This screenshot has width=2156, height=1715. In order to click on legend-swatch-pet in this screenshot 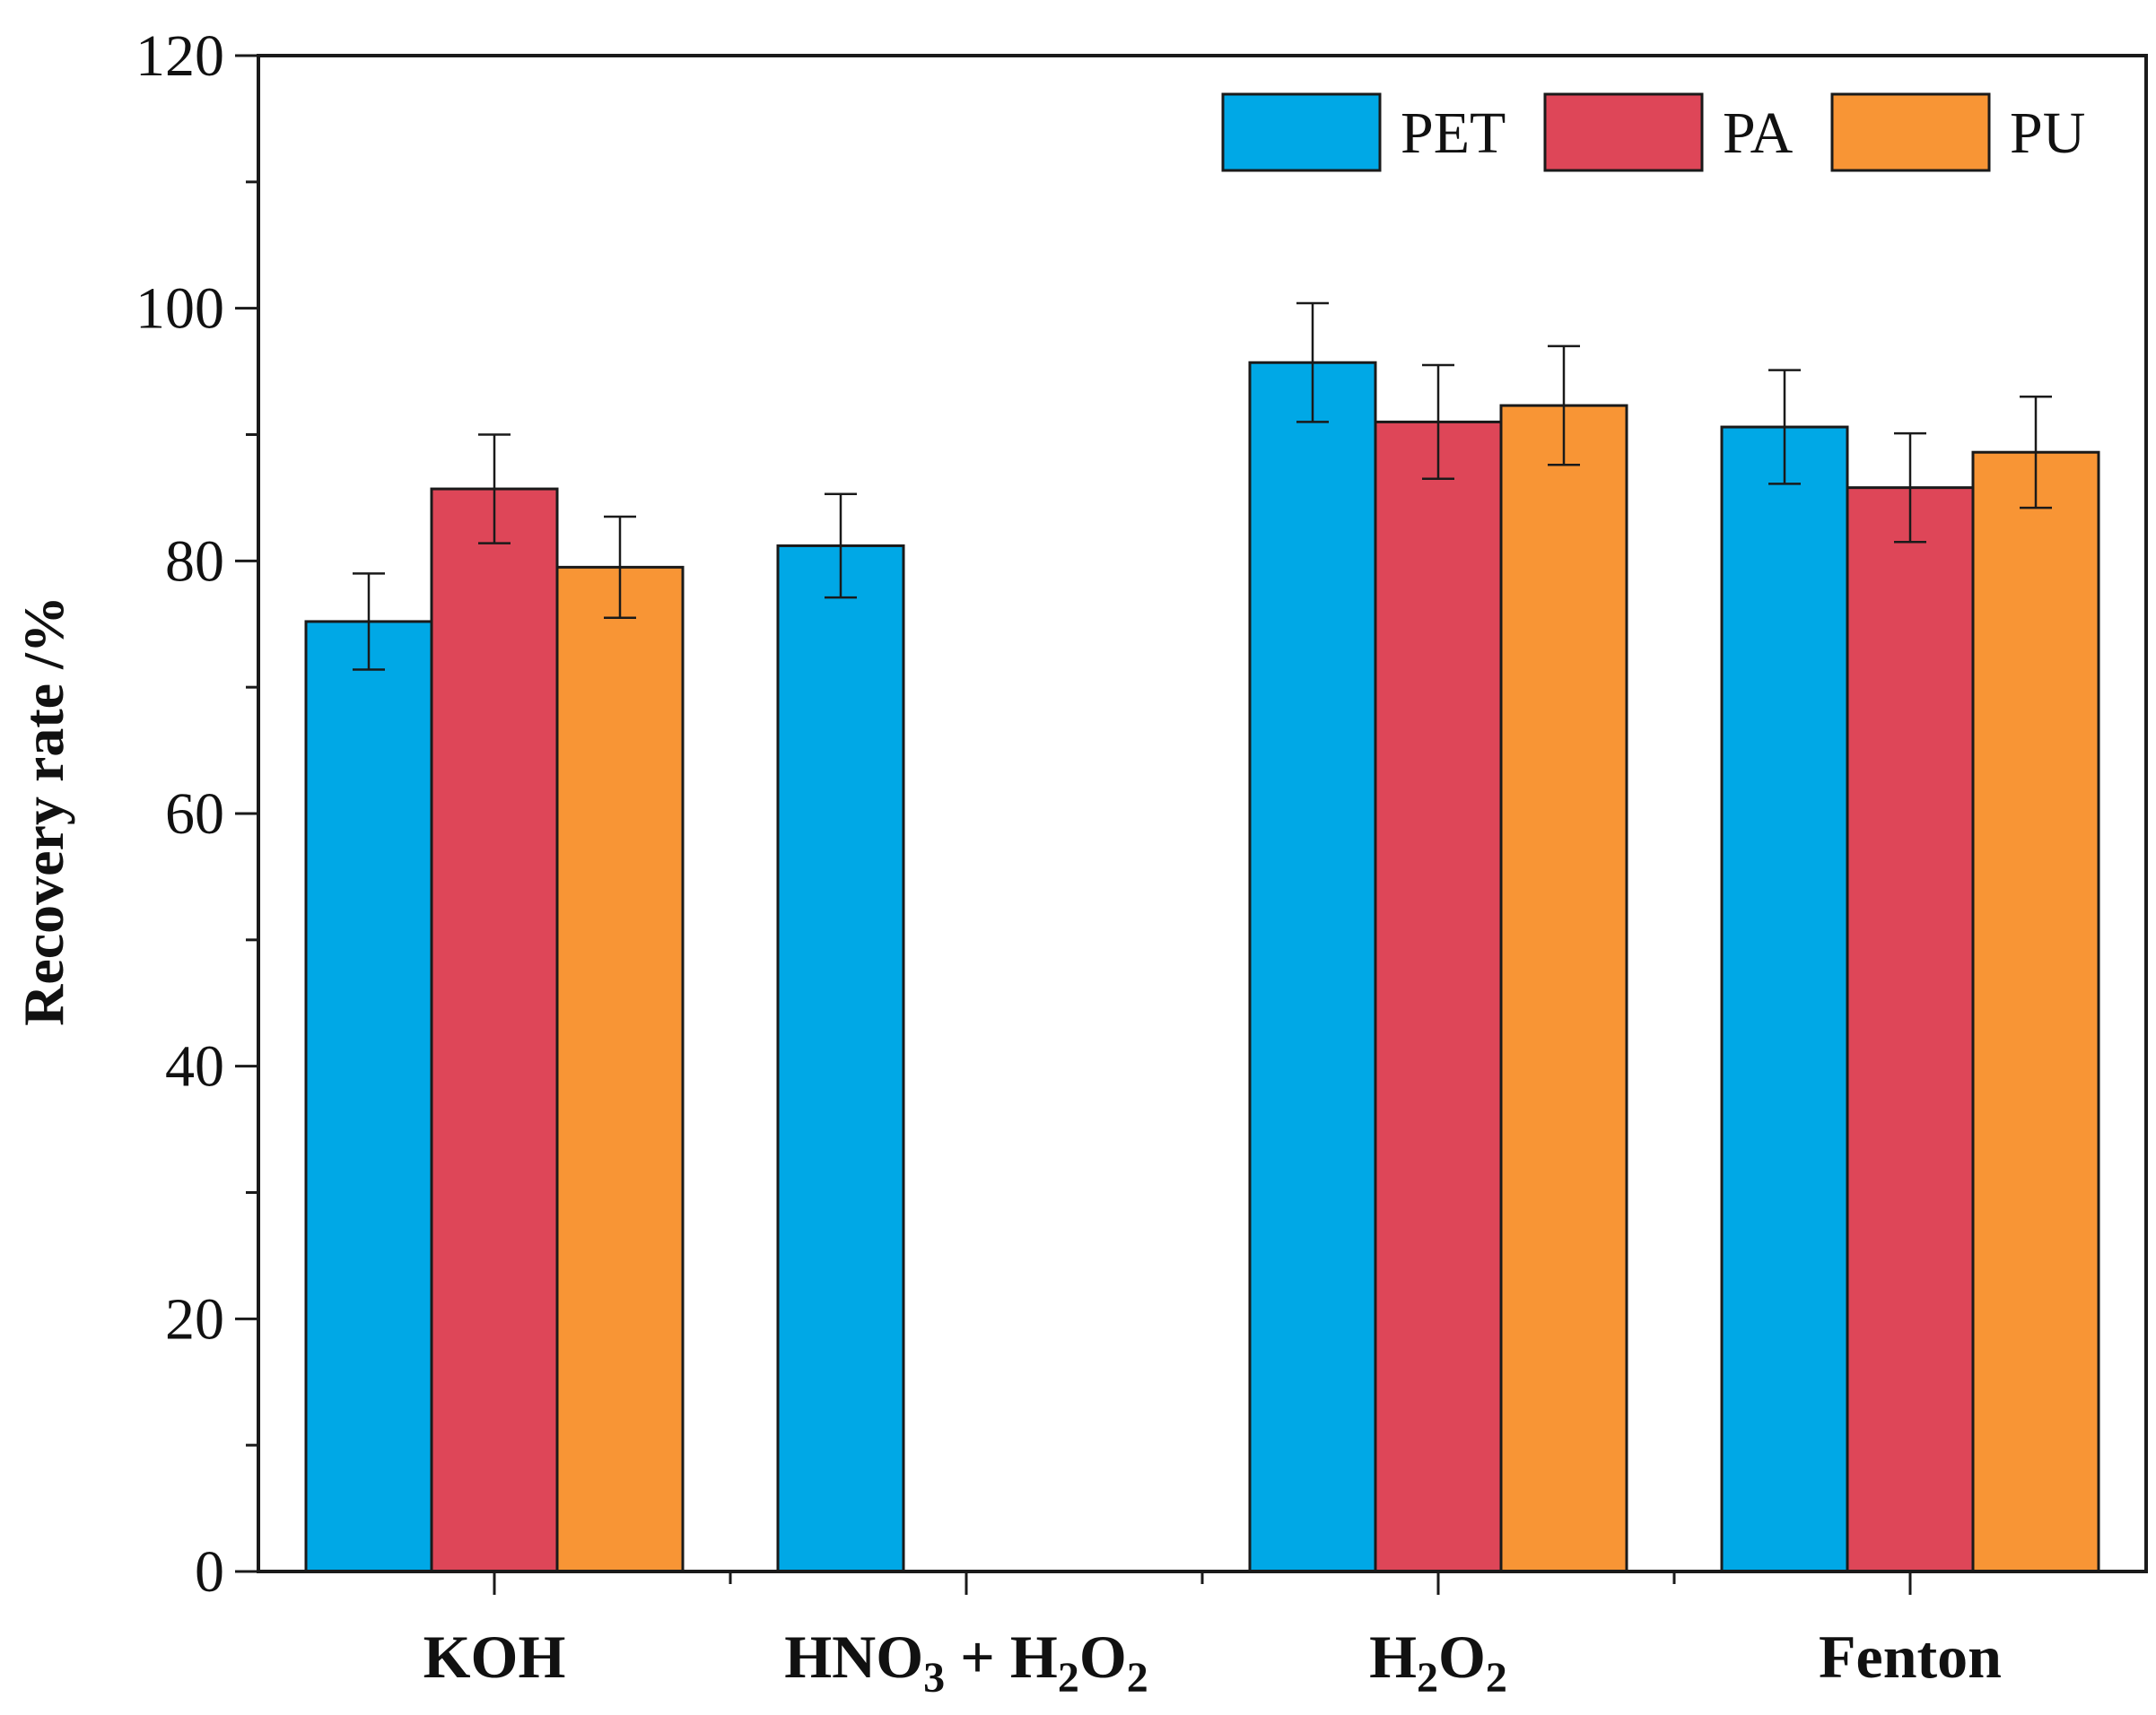, I will do `click(1301, 132)`.